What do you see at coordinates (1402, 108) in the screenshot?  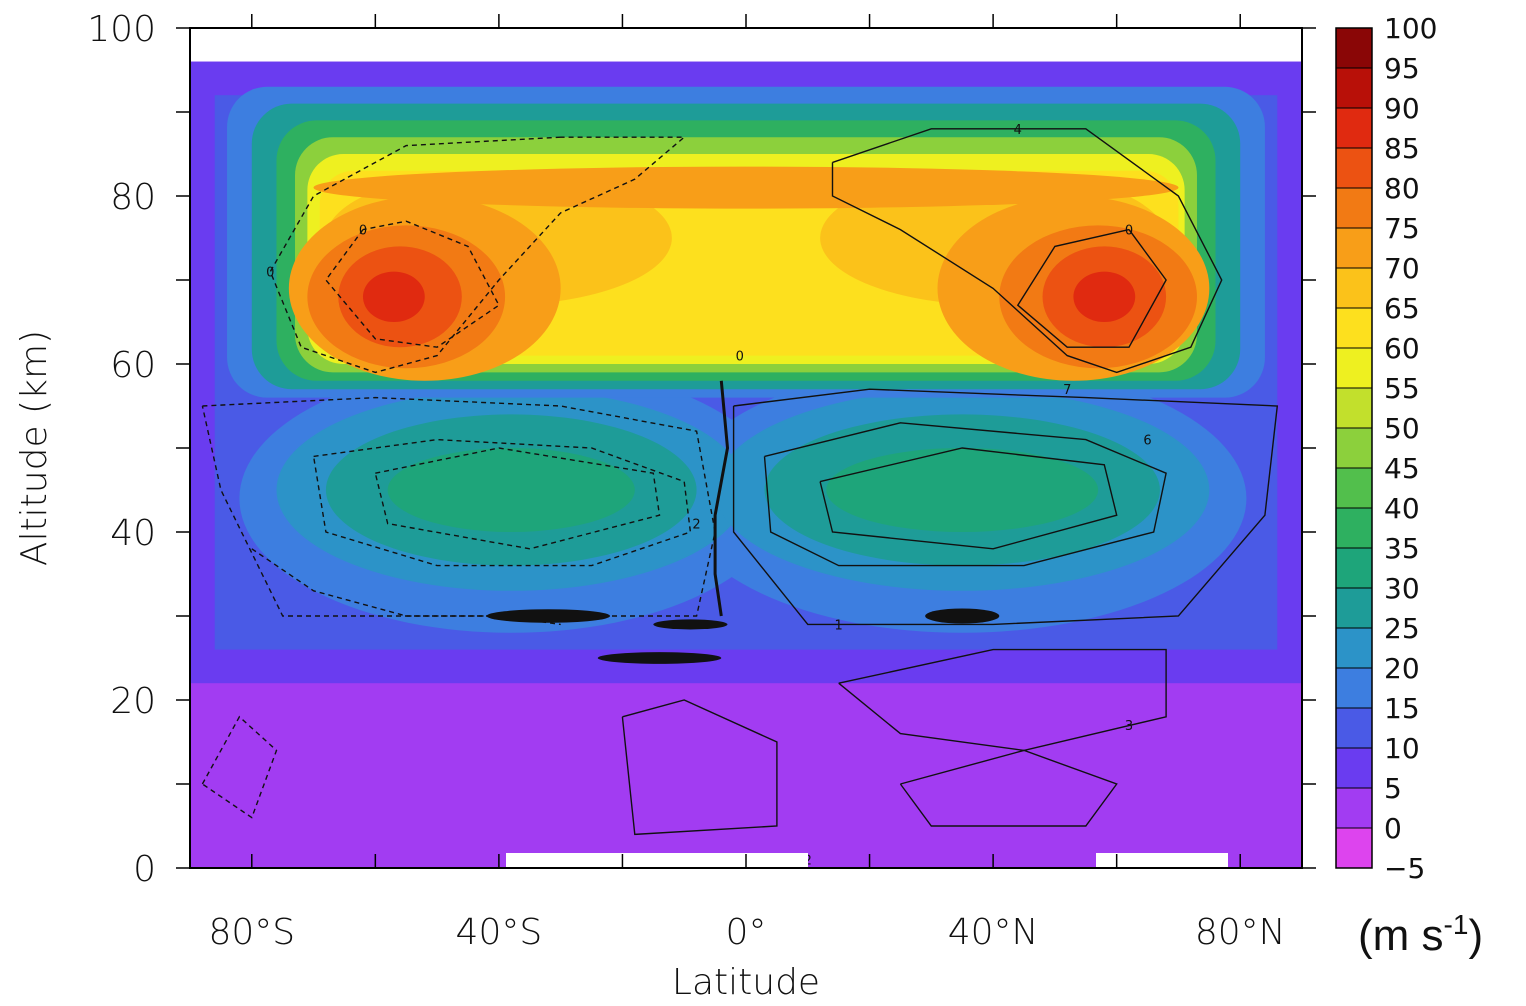 I see `colorbar-tick-label: 90` at bounding box center [1402, 108].